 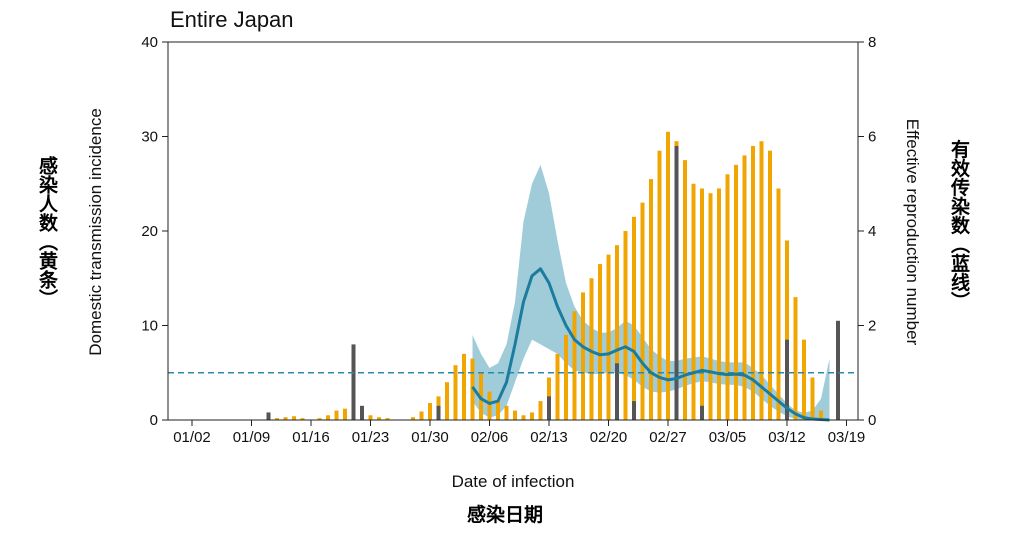 What do you see at coordinates (872, 420) in the screenshot?
I see `y-tick-label-right: 0` at bounding box center [872, 420].